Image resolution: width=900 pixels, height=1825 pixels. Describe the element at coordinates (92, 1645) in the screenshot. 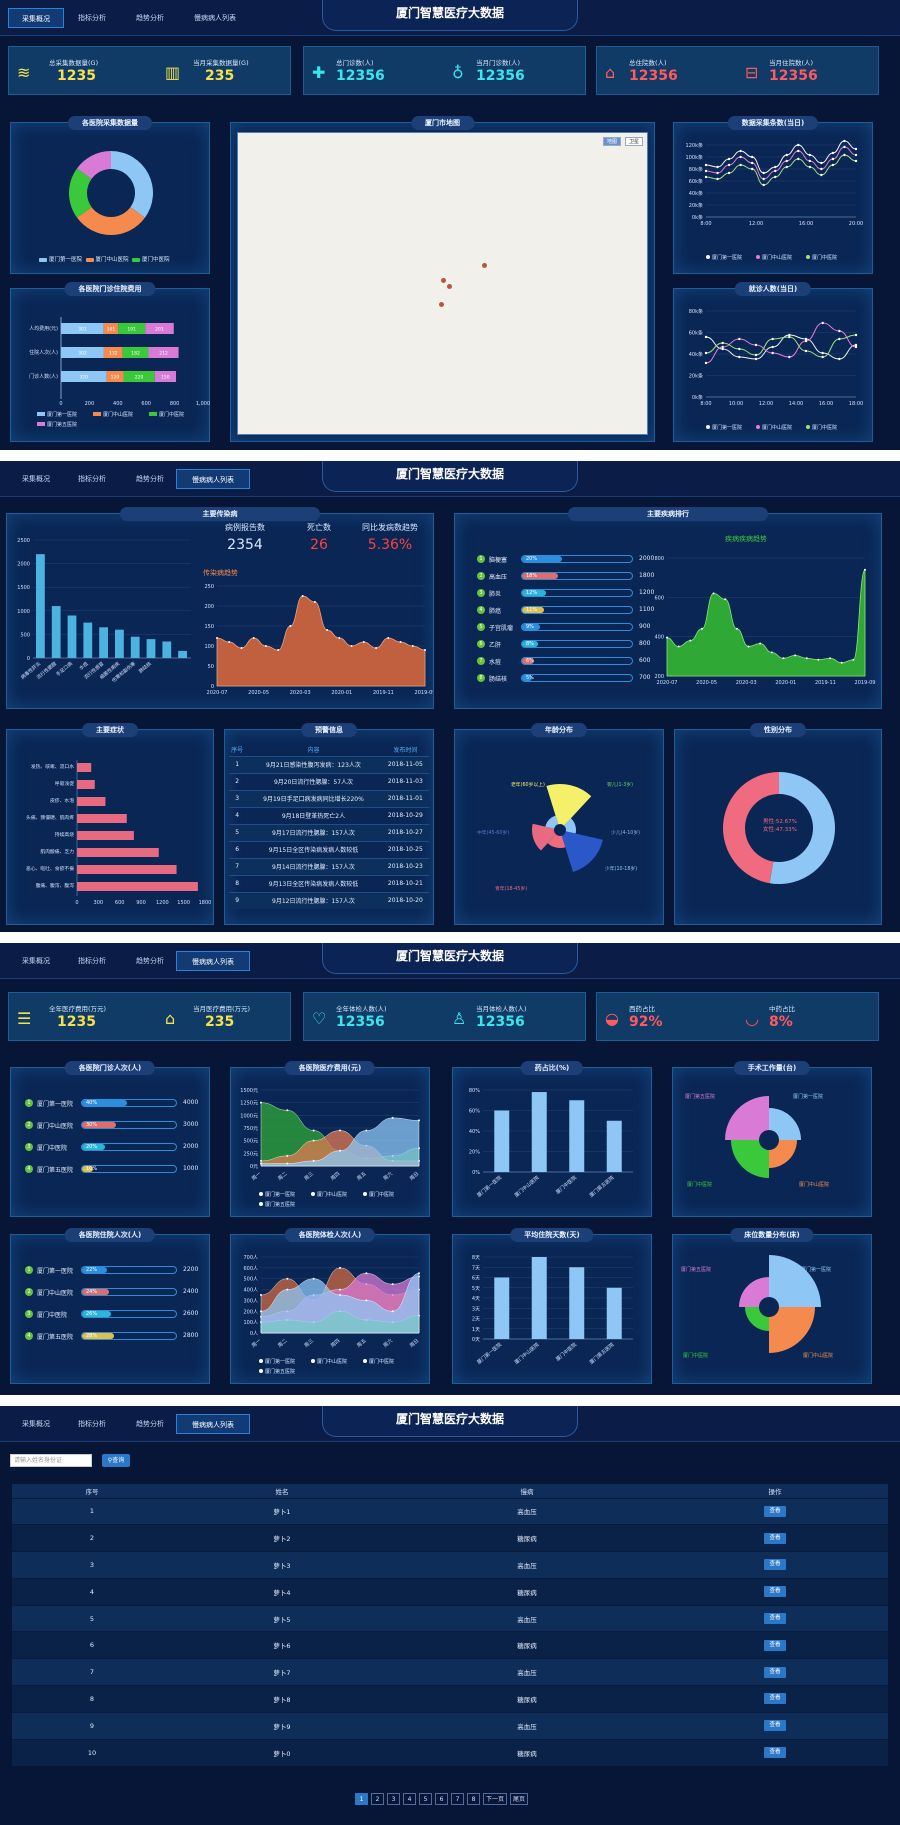

I see `patient-index: 6` at that location.